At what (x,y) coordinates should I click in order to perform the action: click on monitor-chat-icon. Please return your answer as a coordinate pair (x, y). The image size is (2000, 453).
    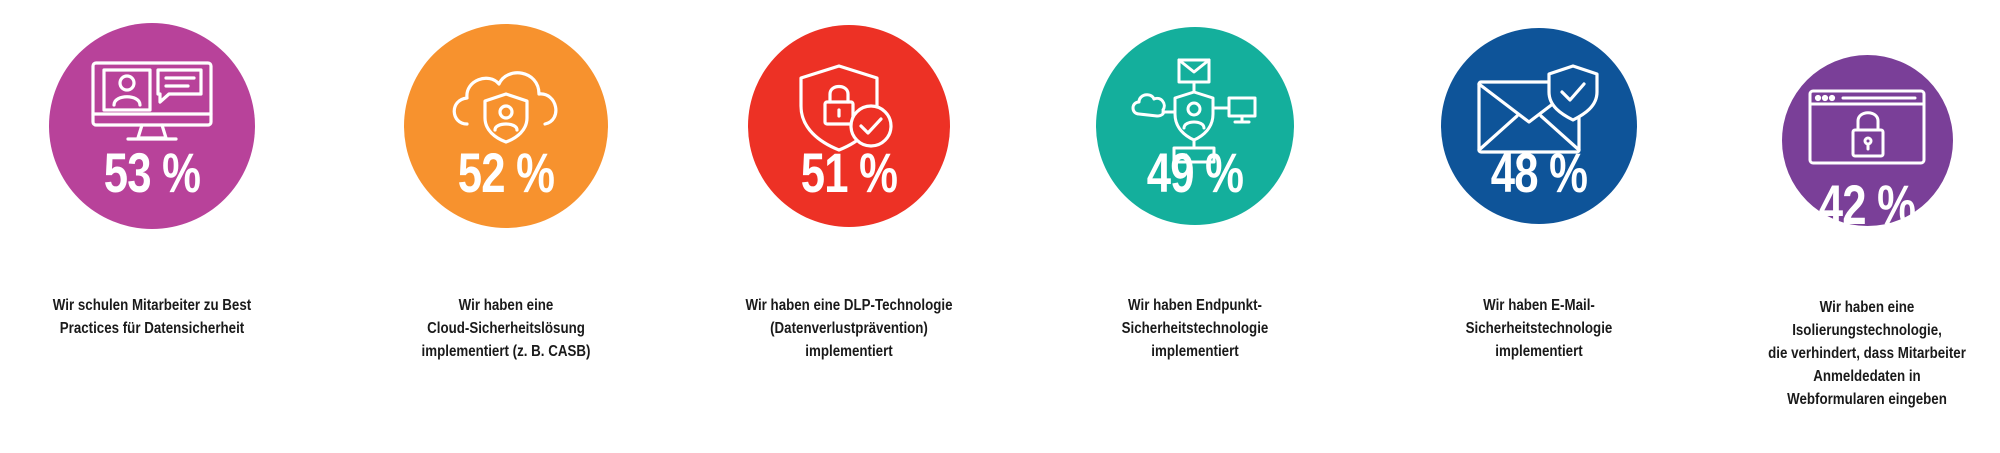
    Looking at the image, I should click on (152, 101).